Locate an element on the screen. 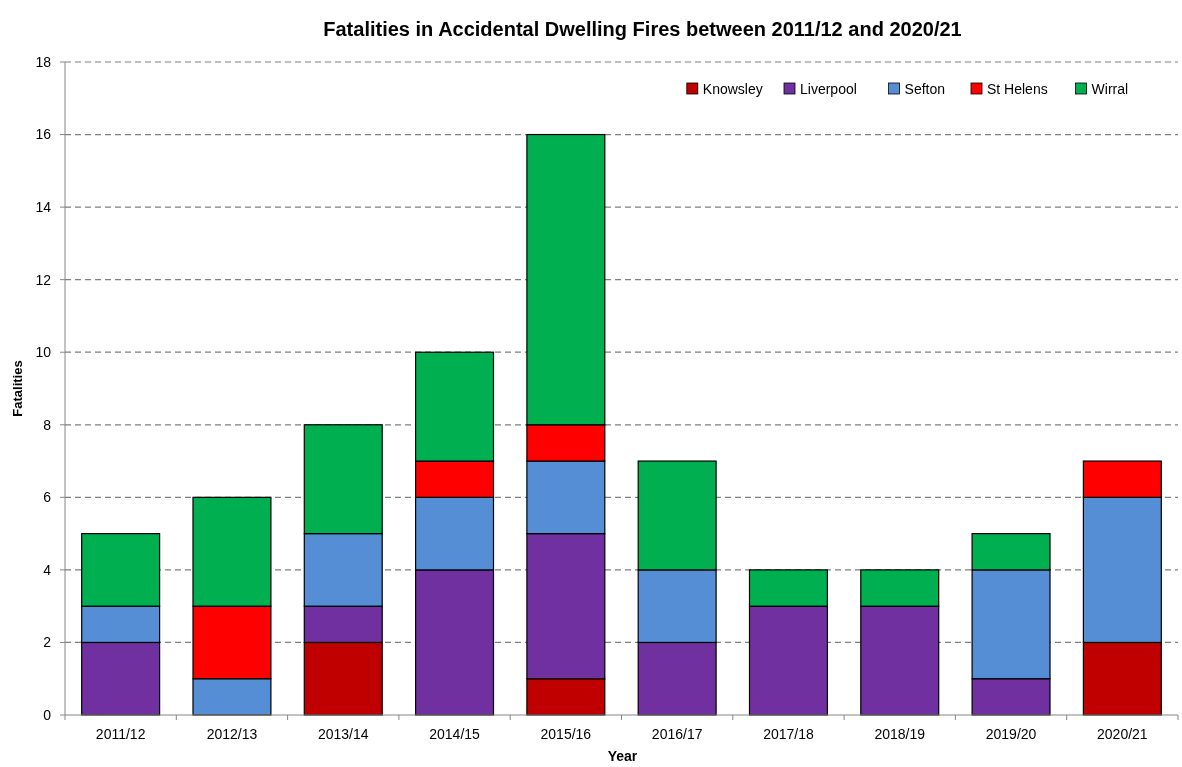  y-tick-label: 8 is located at coordinates (47, 424).